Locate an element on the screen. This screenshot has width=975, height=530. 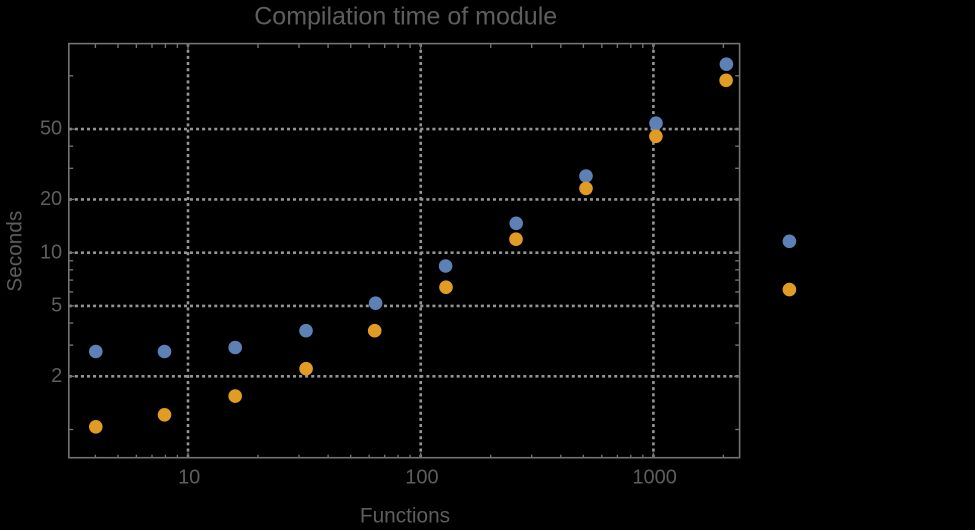
svg-text: Seconds is located at coordinates (15, 251).